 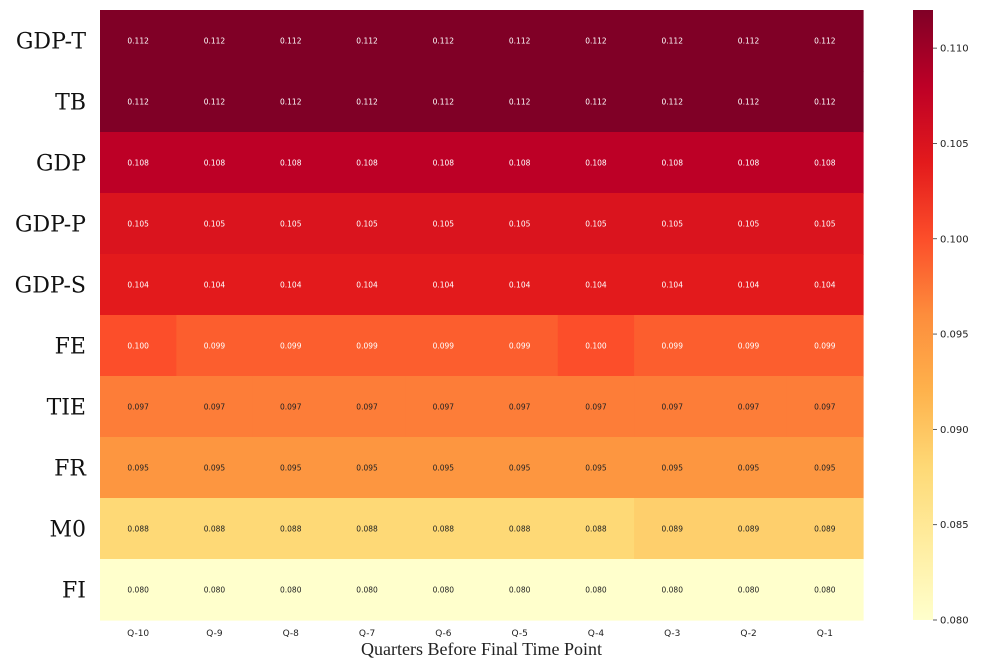 I want to click on y-tick-label: GDP-T, so click(x=51, y=42).